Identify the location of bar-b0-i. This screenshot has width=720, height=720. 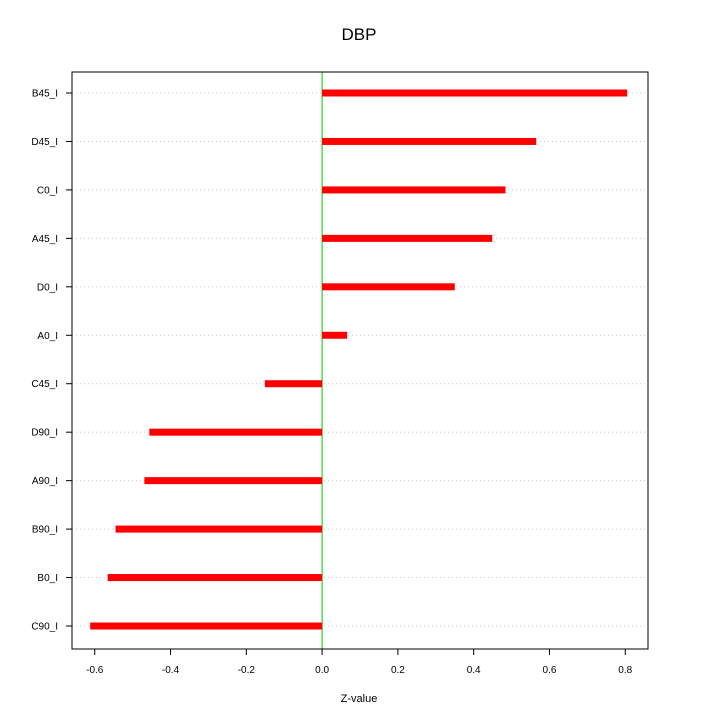
(215, 578).